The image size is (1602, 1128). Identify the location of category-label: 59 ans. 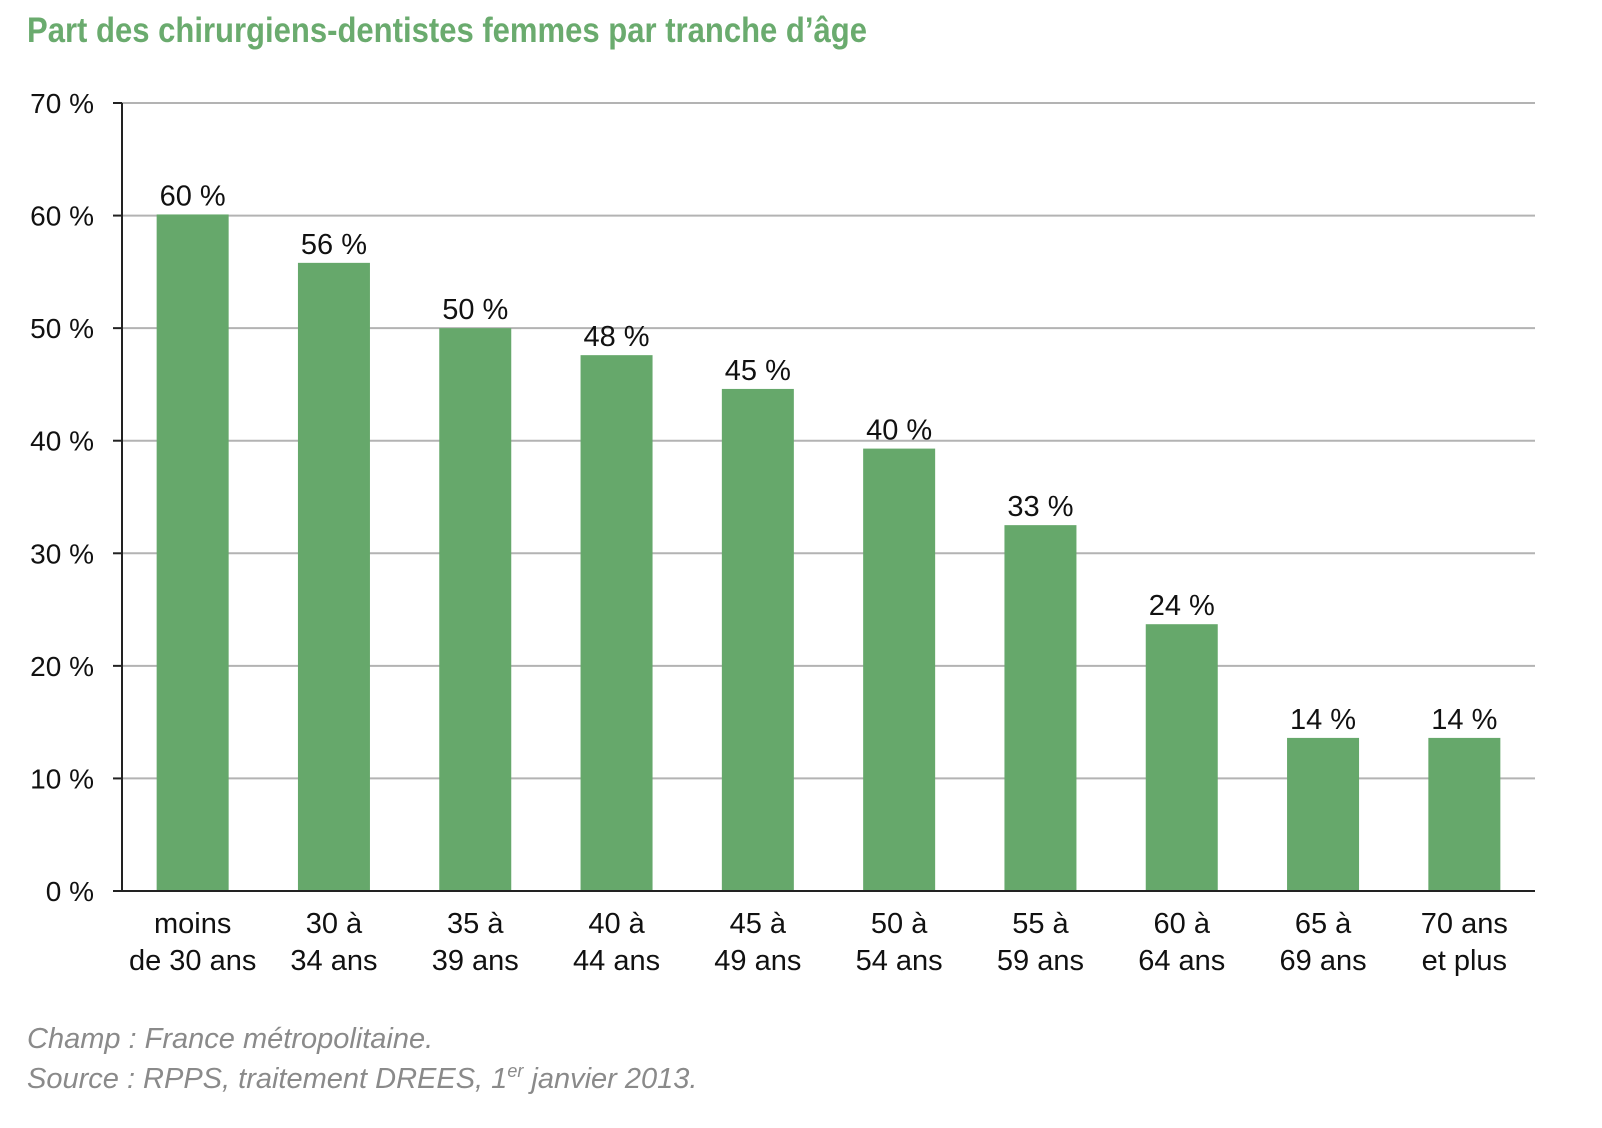
(1040, 961).